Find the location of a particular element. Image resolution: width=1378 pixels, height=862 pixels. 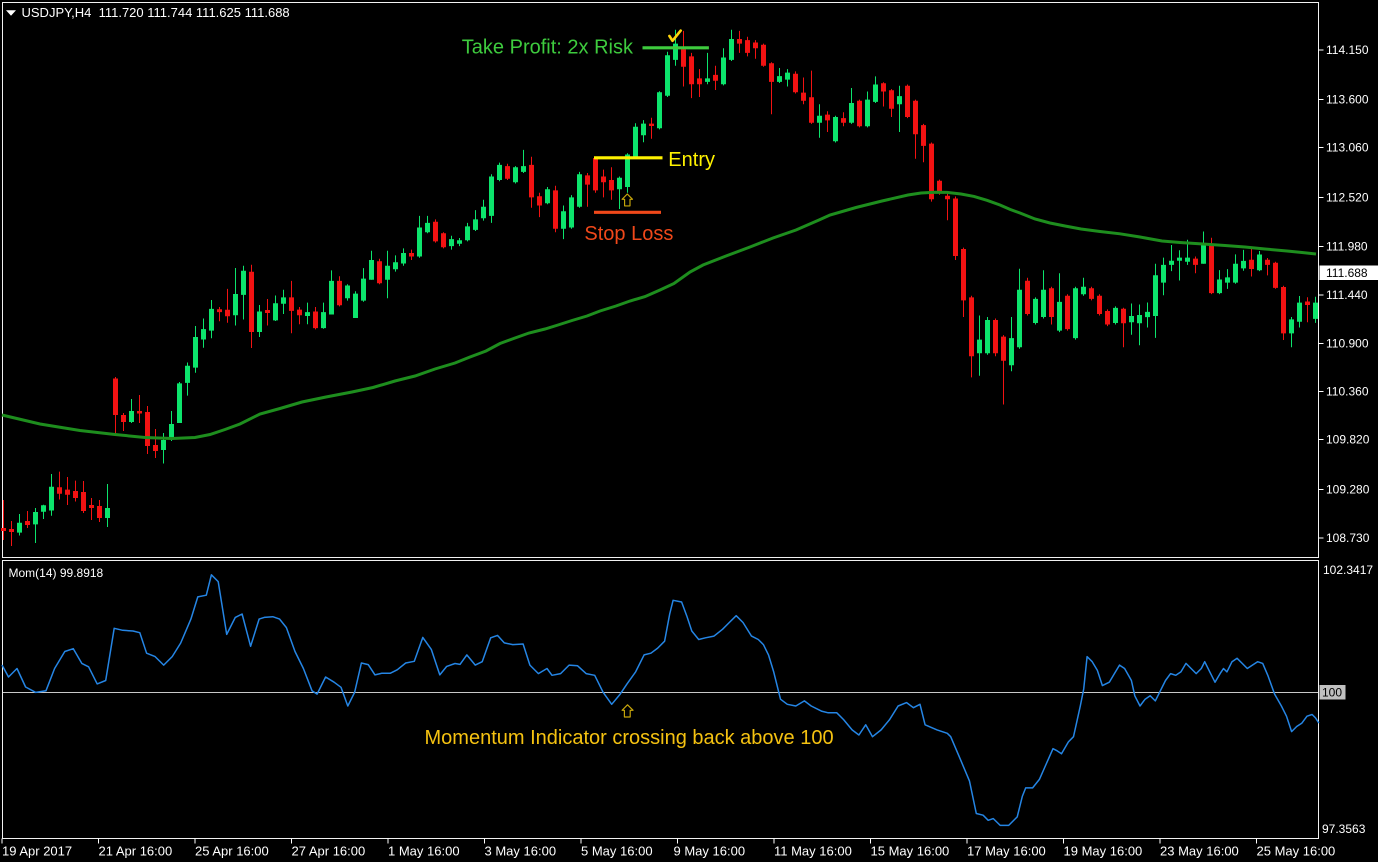

svg-text: Entry is located at coordinates (691, 160).